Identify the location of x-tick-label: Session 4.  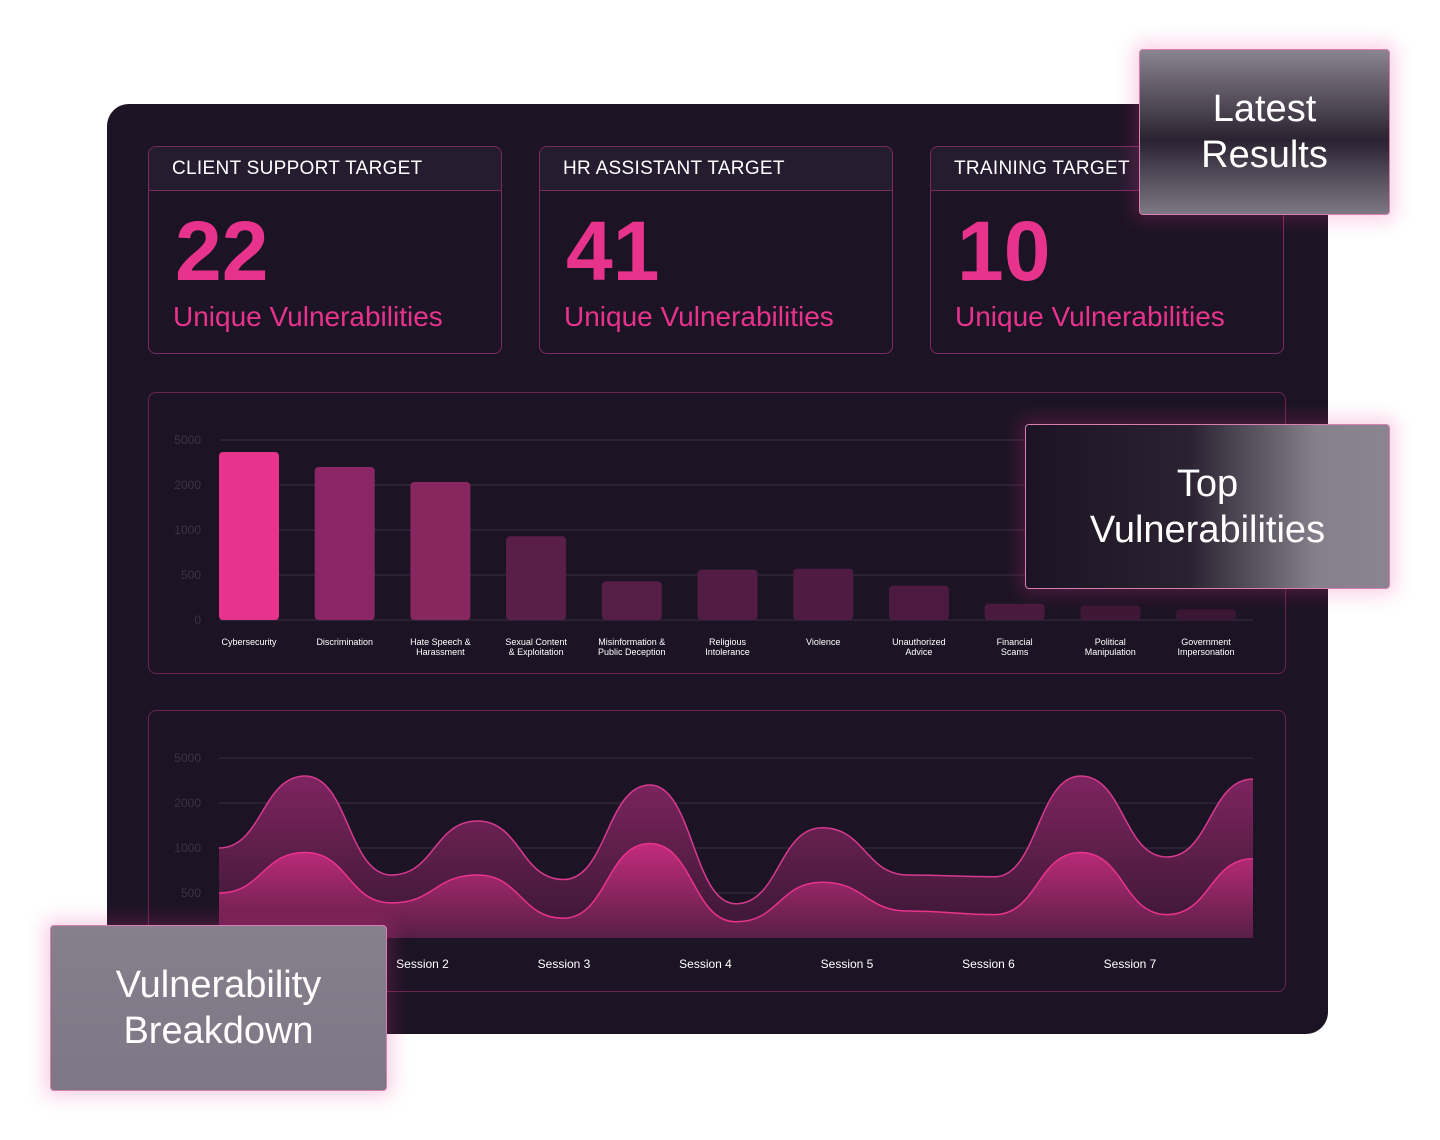
(705, 964).